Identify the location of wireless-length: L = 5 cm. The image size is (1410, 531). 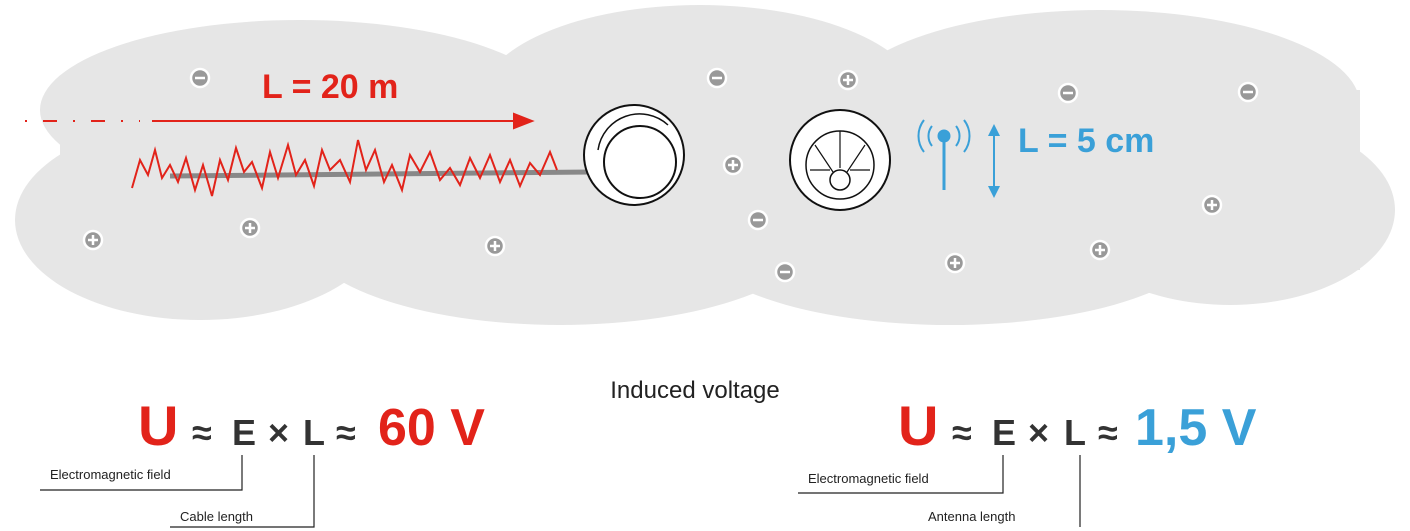
(1086, 141).